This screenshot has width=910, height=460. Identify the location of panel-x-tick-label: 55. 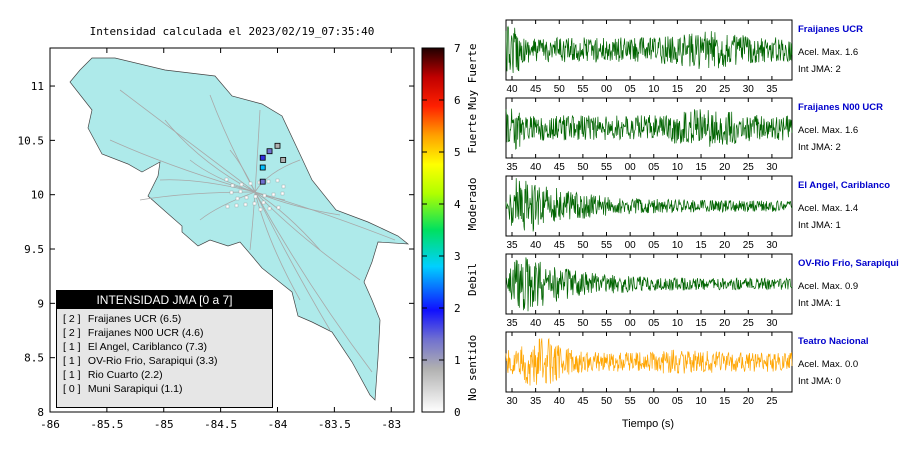
(607, 323).